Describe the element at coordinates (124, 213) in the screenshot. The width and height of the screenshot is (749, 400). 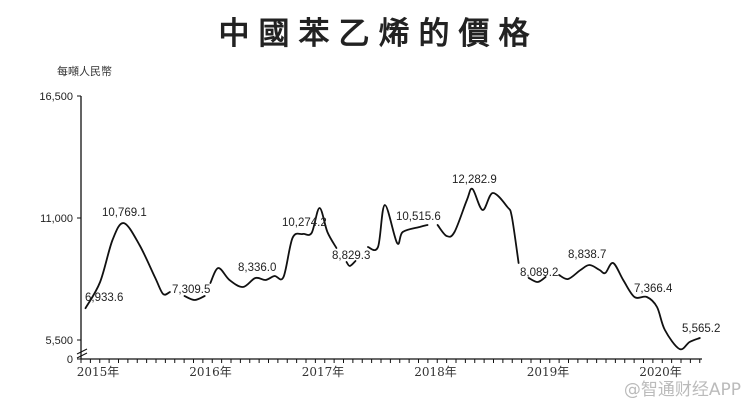
I see `data-label: 10,769.1` at that location.